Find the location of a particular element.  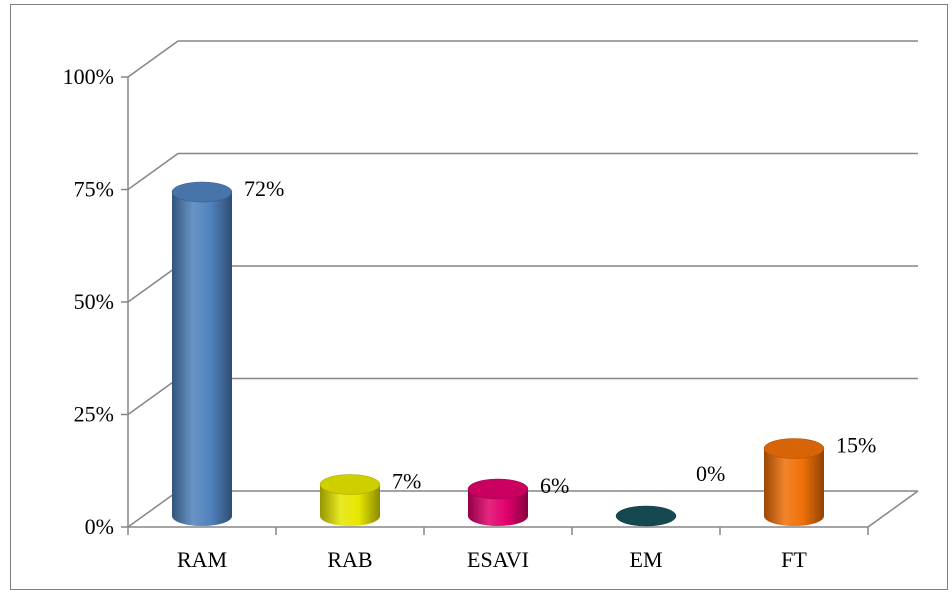

category-label-rab: RAB is located at coordinates (349, 559).